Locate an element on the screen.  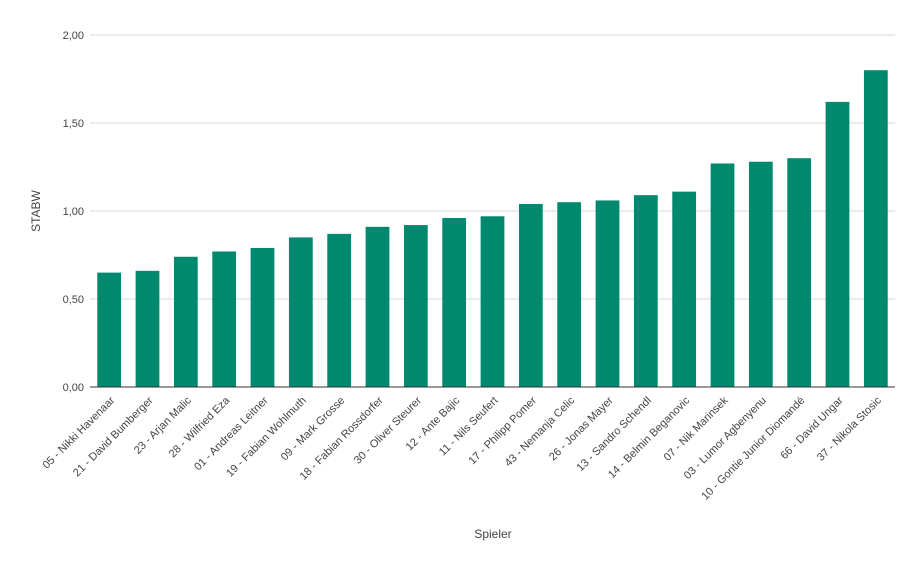
x-axis-label: Spieler is located at coordinates (492, 534).